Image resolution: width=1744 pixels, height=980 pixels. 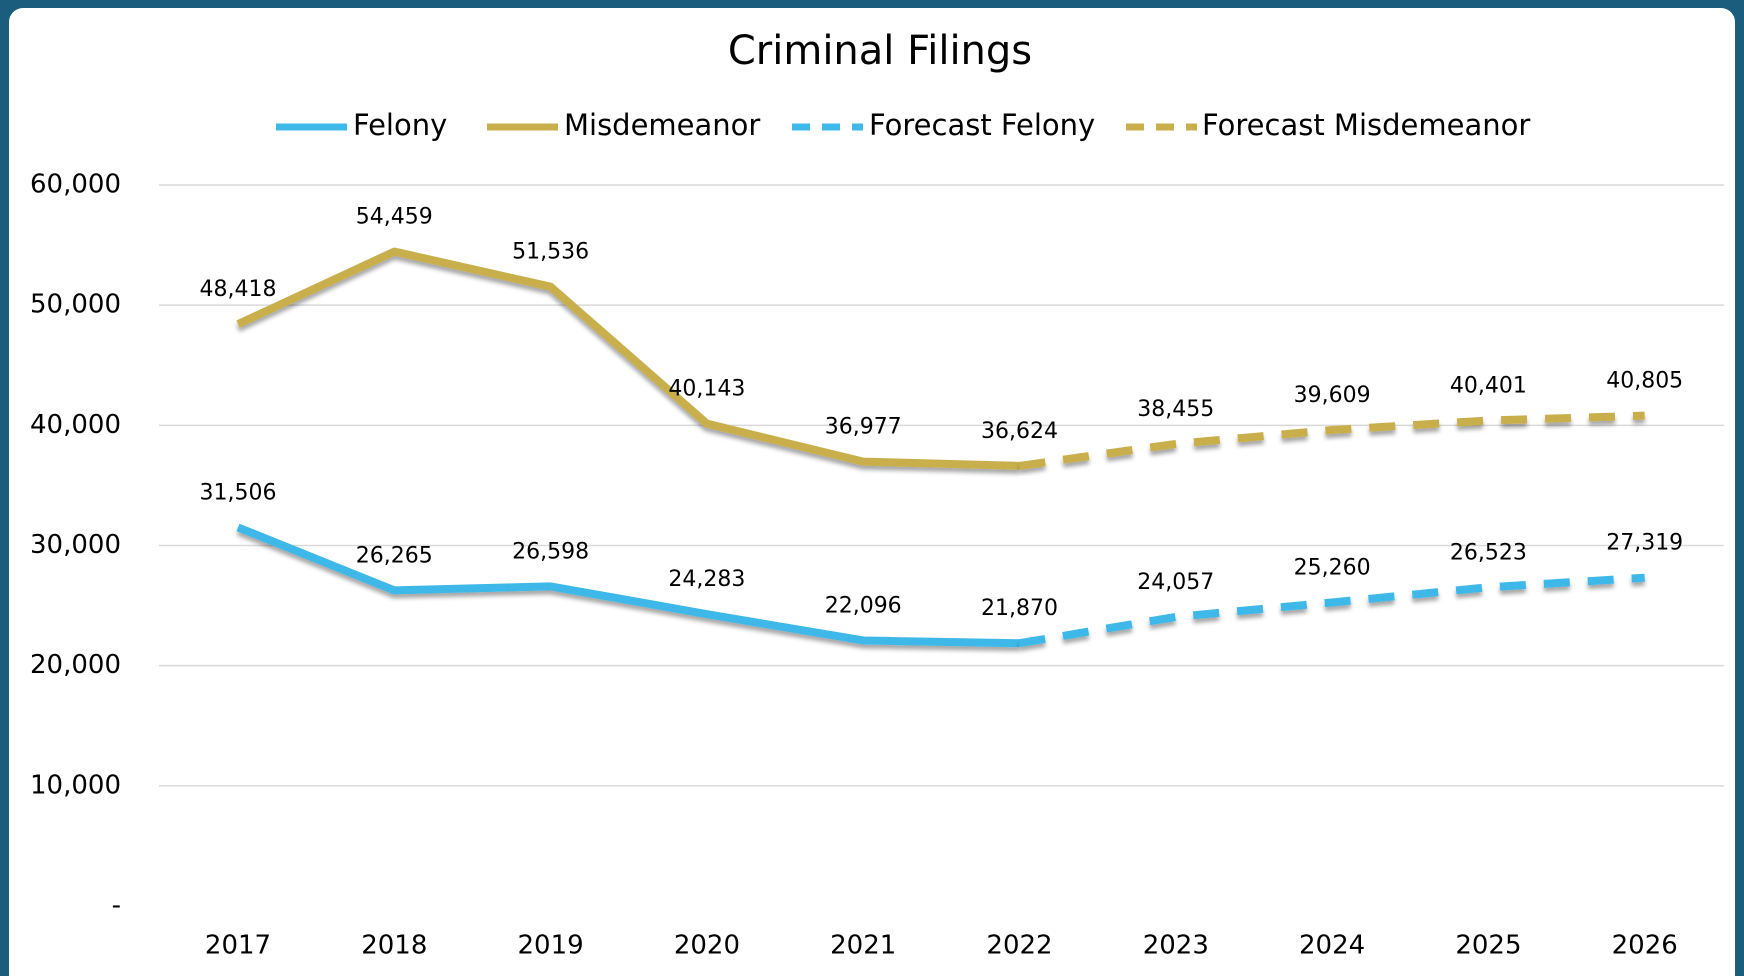 What do you see at coordinates (394, 946) in the screenshot?
I see `x-tick-label: 2018` at bounding box center [394, 946].